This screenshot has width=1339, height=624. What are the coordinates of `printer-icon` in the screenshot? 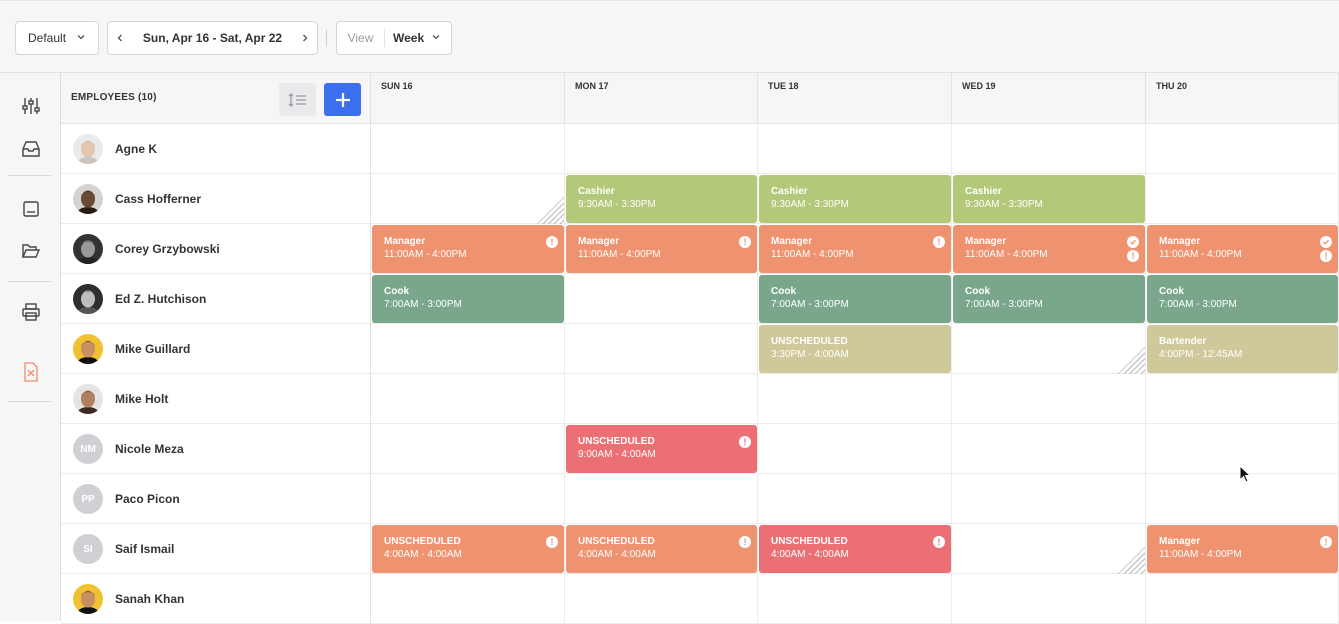 It's located at (31, 312).